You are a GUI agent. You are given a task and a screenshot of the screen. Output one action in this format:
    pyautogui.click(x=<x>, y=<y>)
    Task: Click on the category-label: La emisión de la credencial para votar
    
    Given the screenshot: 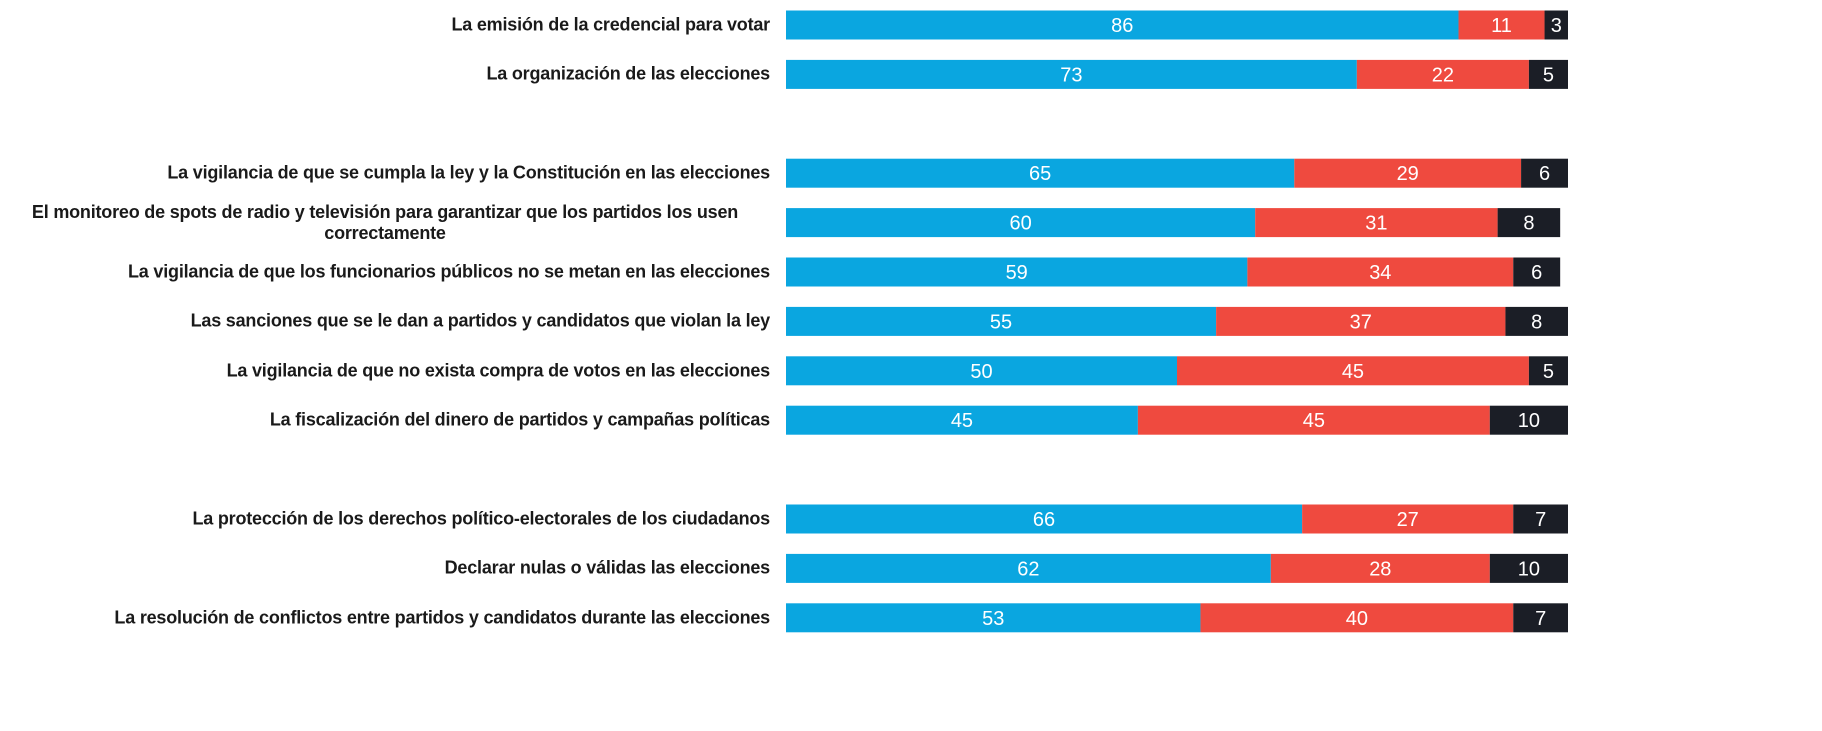 What is the action you would take?
    pyautogui.click(x=610, y=24)
    